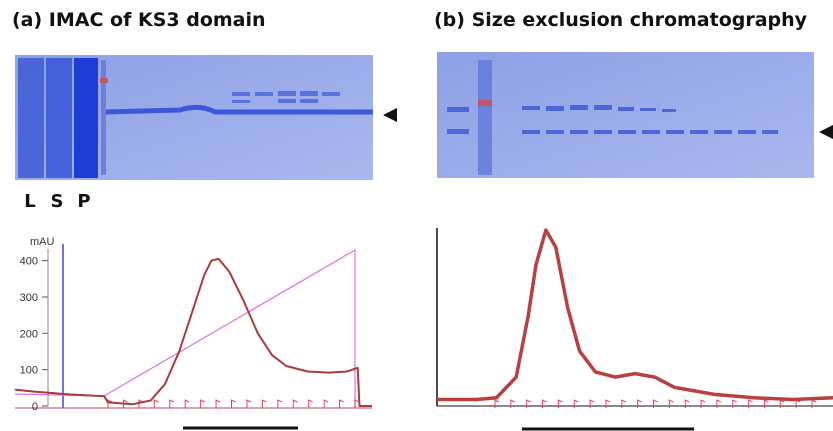 This screenshot has width=833, height=431. I want to click on y-tick-label: 200, so click(29, 334).